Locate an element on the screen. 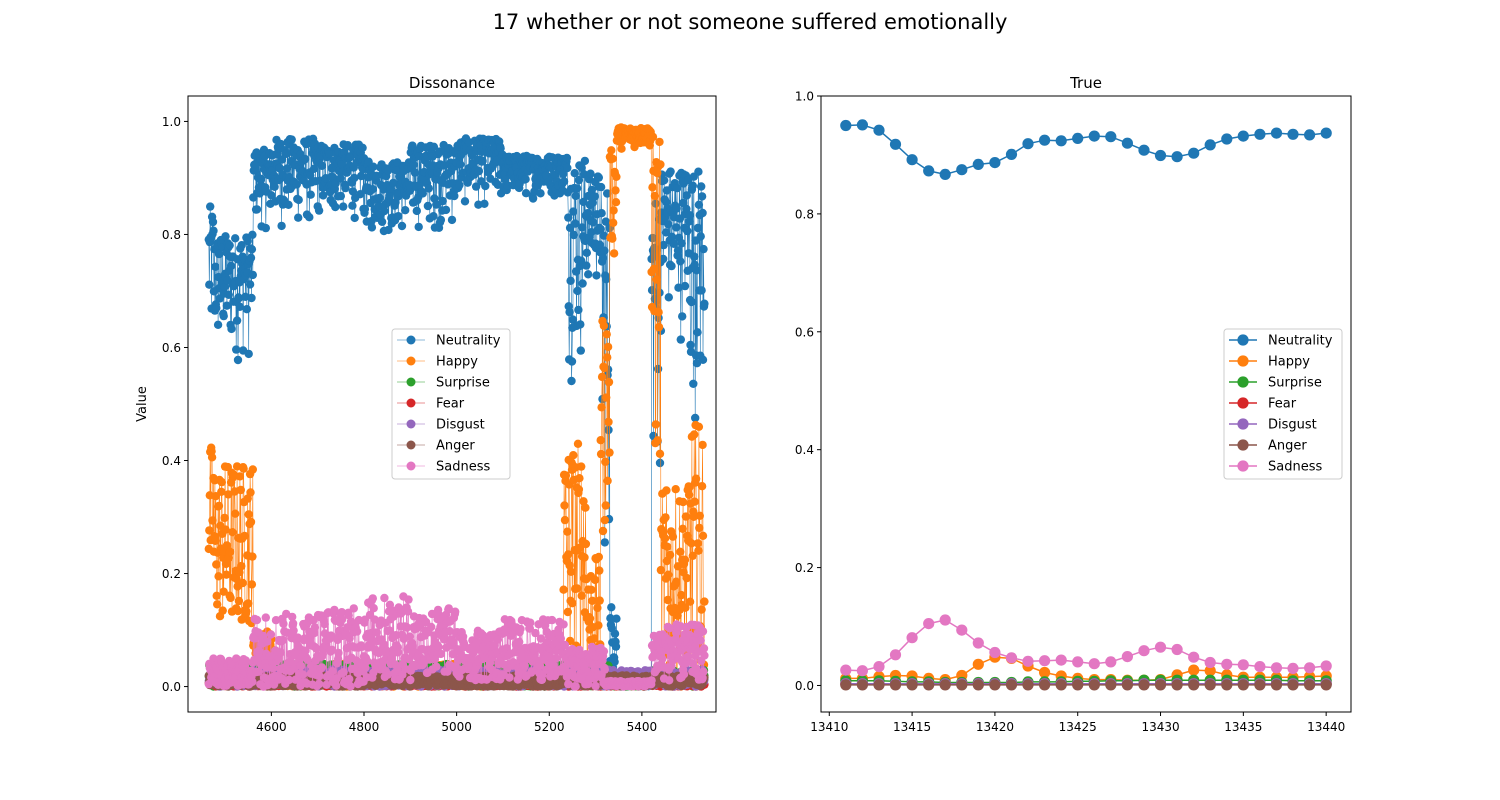  y-tick-label: 0.6 is located at coordinates (171, 348).